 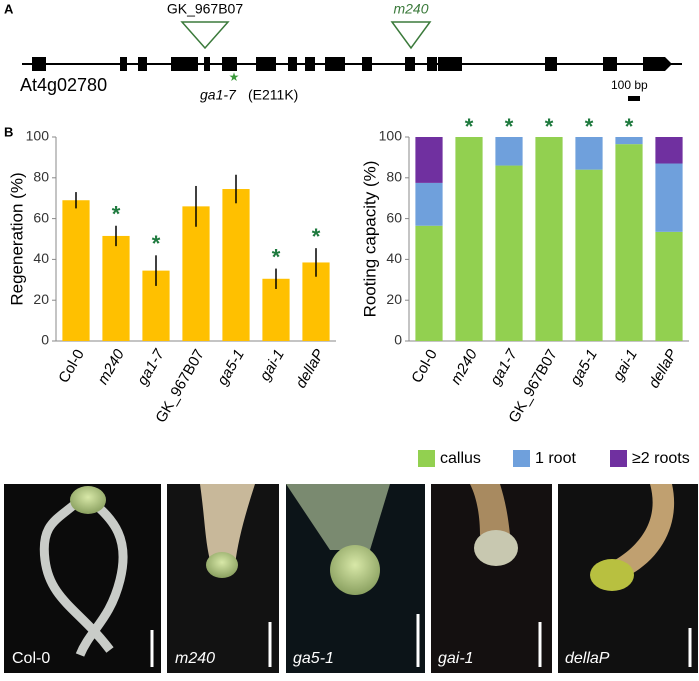 What do you see at coordinates (456, 658) in the screenshot?
I see `photo-label: gai-1` at bounding box center [456, 658].